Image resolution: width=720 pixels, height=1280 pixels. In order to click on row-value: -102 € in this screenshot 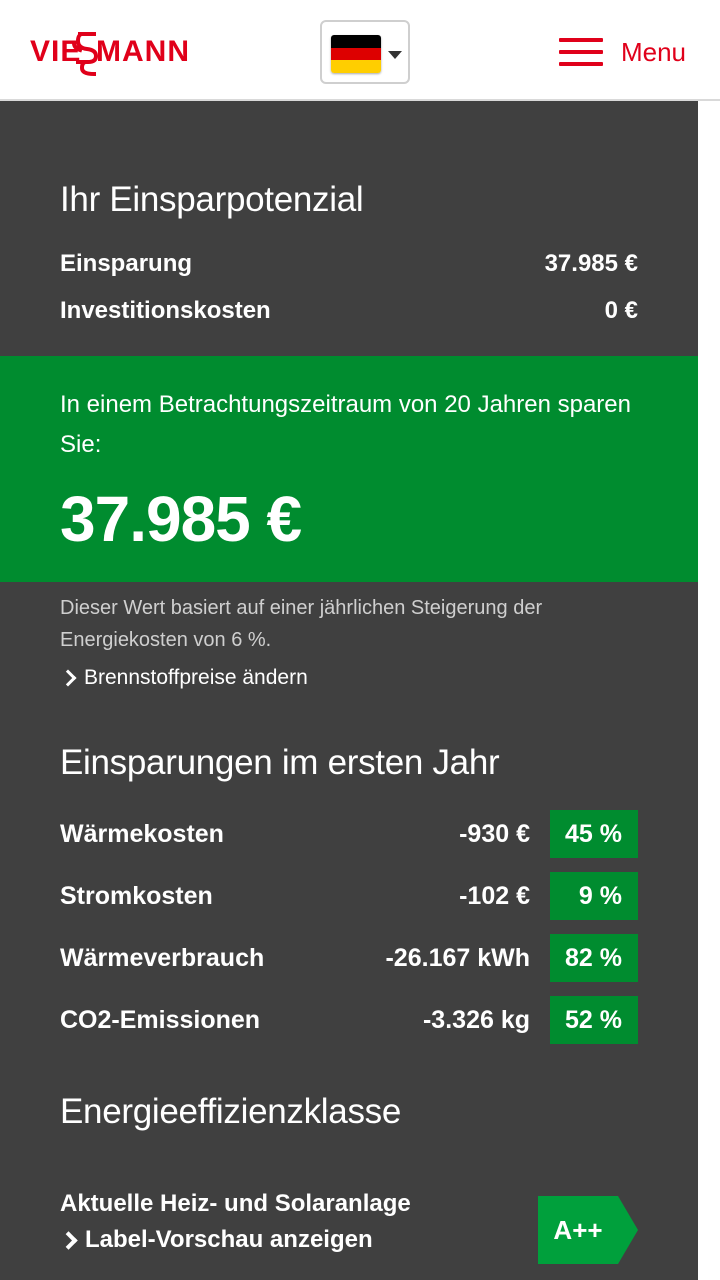, I will do `click(494, 896)`.